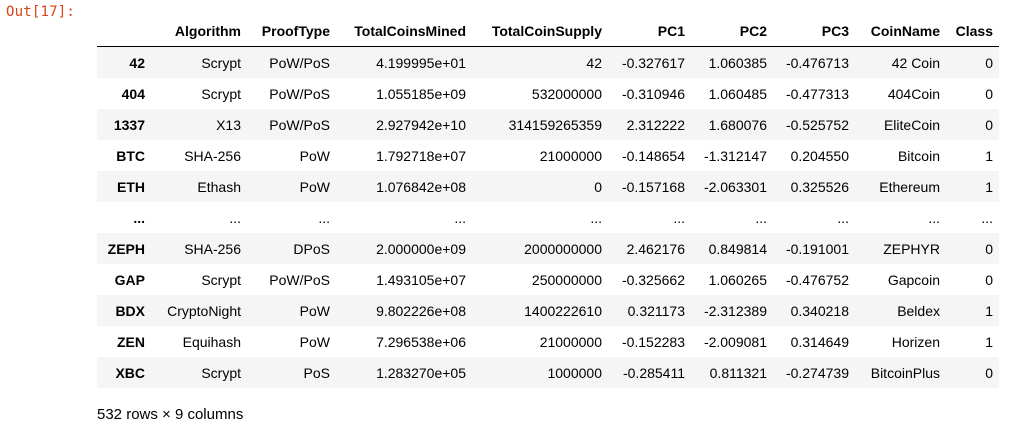  I want to click on totalcoinsupply-cell: 1000000, so click(574, 372).